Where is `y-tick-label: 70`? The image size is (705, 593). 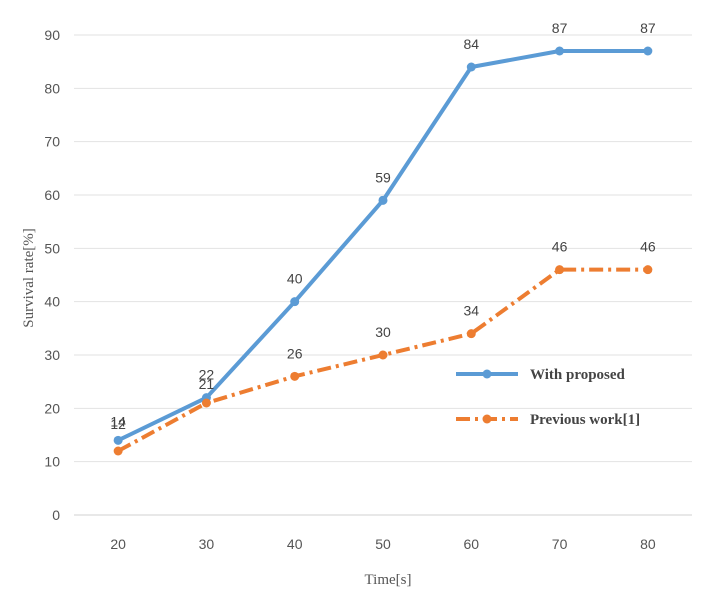 y-tick-label: 70 is located at coordinates (52, 142).